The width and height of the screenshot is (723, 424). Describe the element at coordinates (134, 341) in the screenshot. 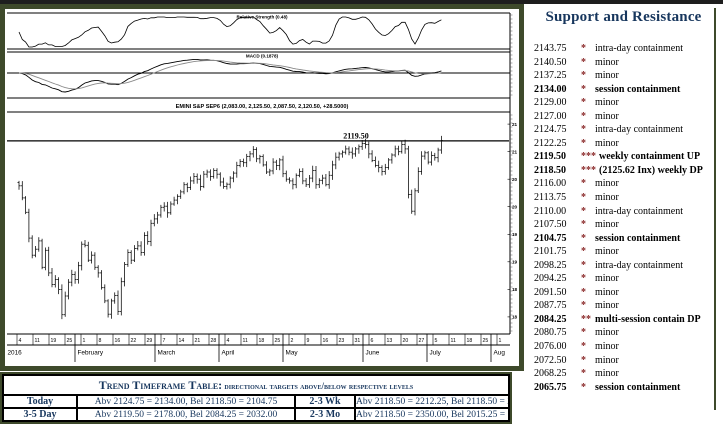

I see `day-label: 22` at that location.